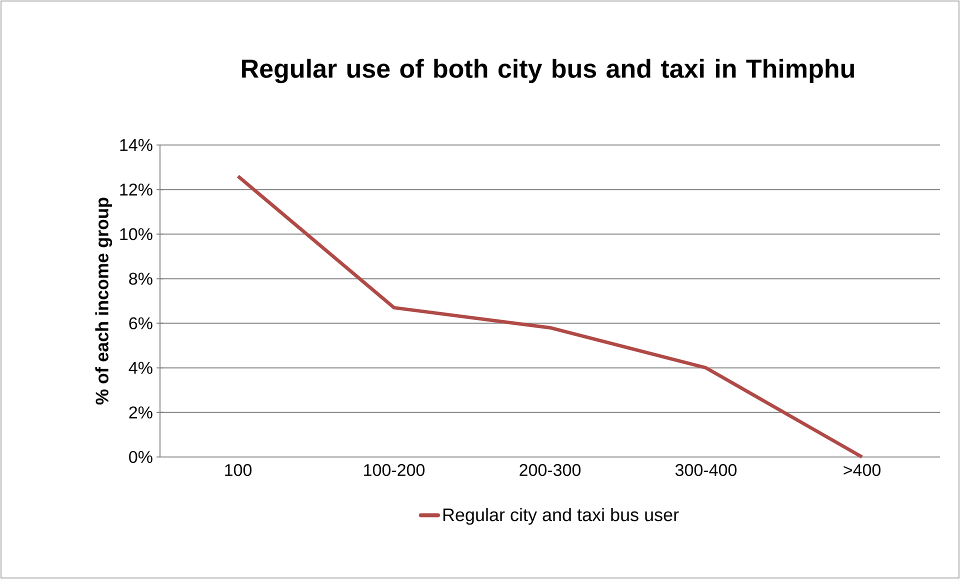  What do you see at coordinates (561, 516) in the screenshot?
I see `legend-label: Regular city and taxi bus user` at bounding box center [561, 516].